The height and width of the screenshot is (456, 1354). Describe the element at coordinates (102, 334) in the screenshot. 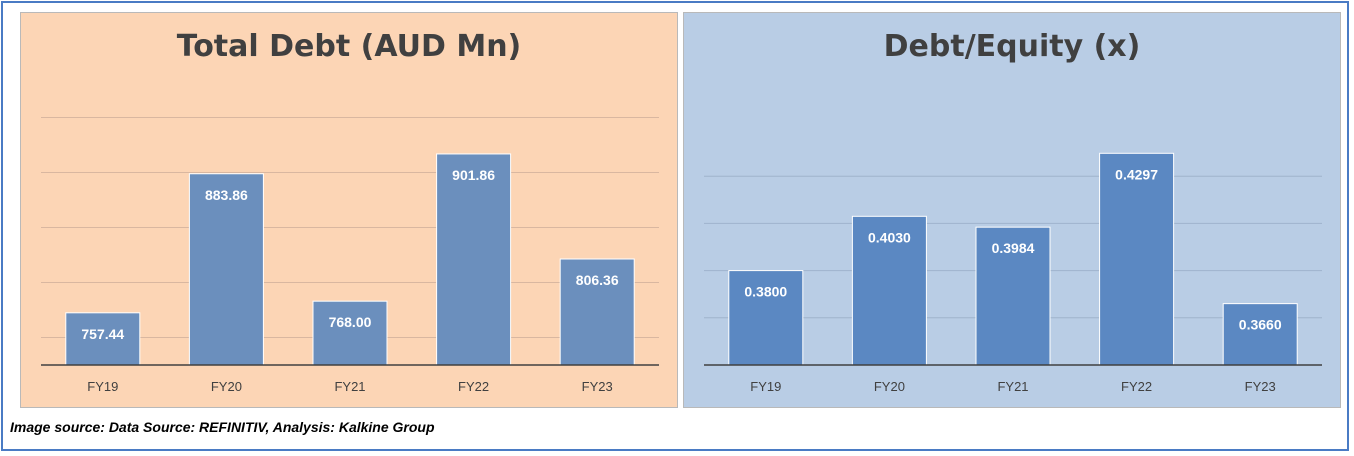

I see `data-label: 757.44` at that location.